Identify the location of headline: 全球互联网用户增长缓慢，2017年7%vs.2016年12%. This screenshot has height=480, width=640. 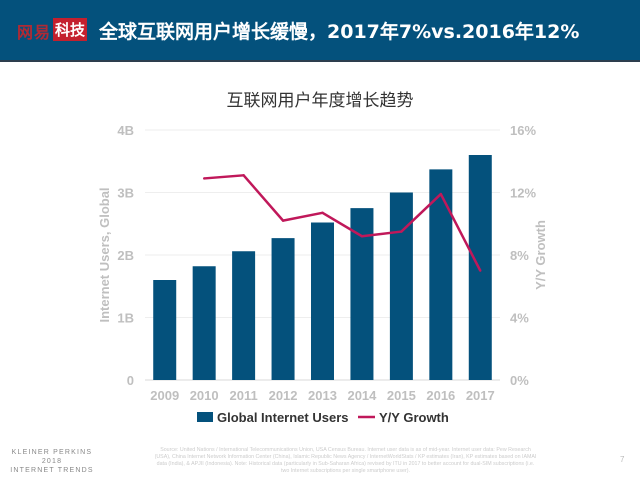
(339, 32).